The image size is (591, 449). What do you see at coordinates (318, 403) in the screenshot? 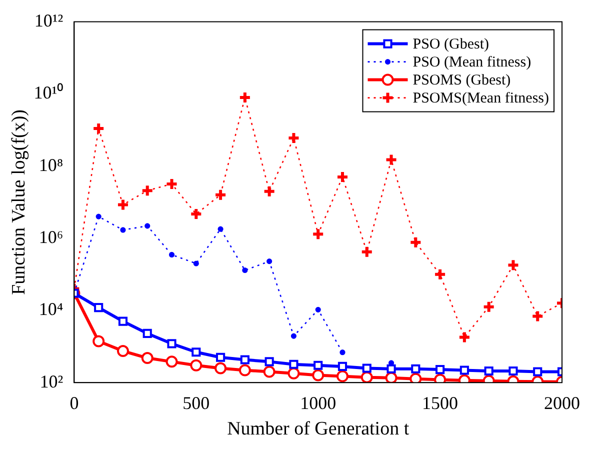
I see `x-tick-label: 1000` at bounding box center [318, 403].